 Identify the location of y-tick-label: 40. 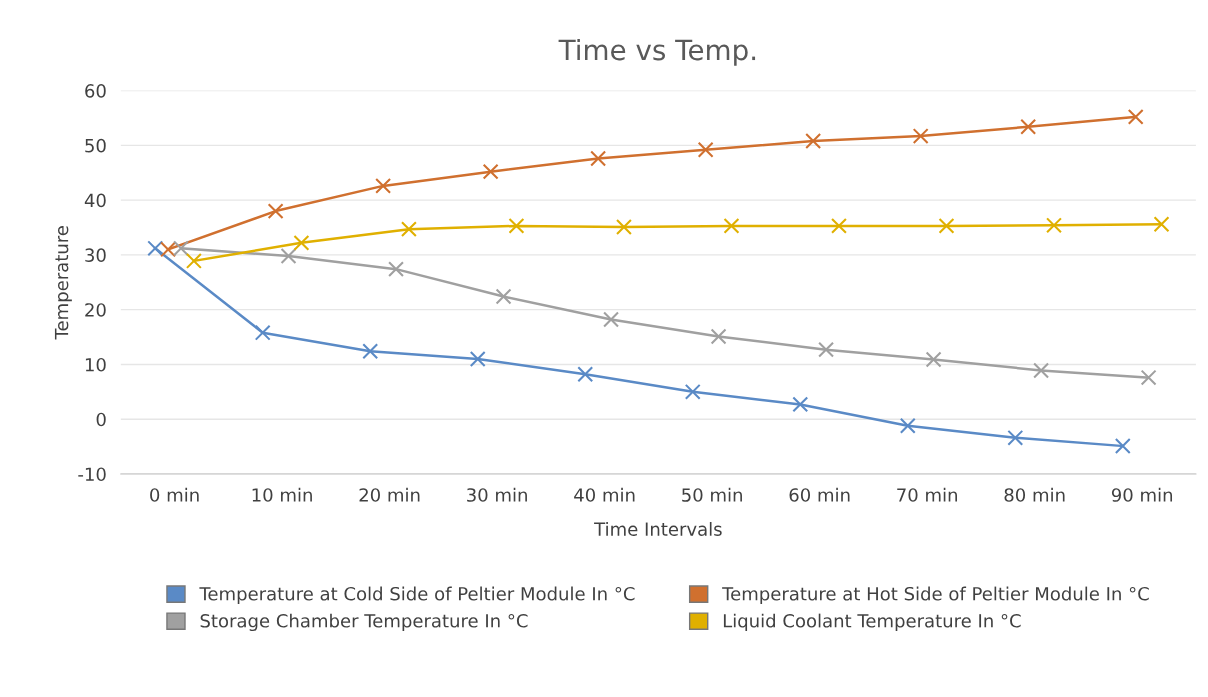
(95, 200).